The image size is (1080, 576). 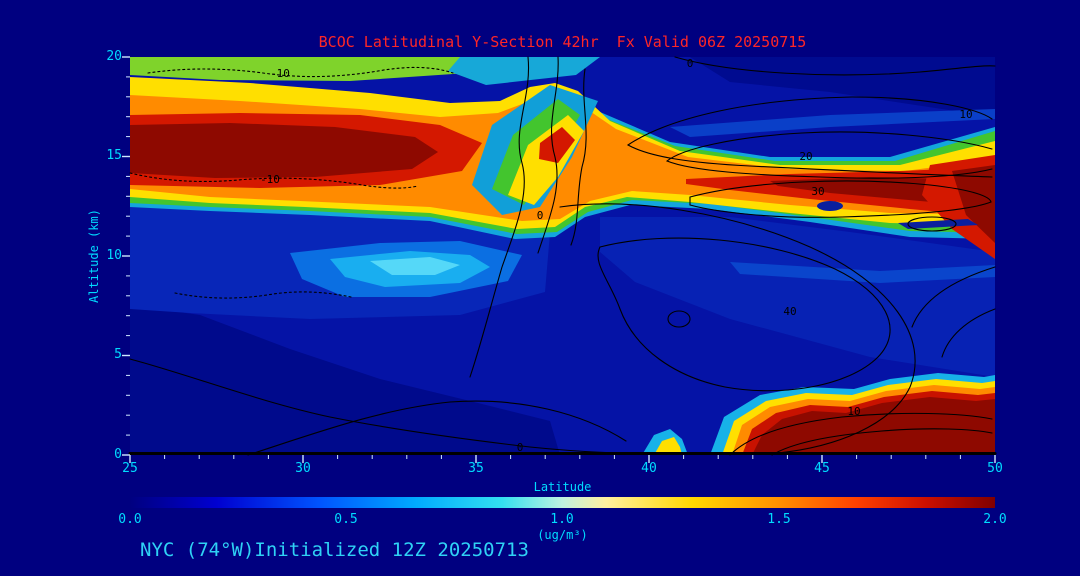 I want to click on colorbar, so click(x=562, y=502).